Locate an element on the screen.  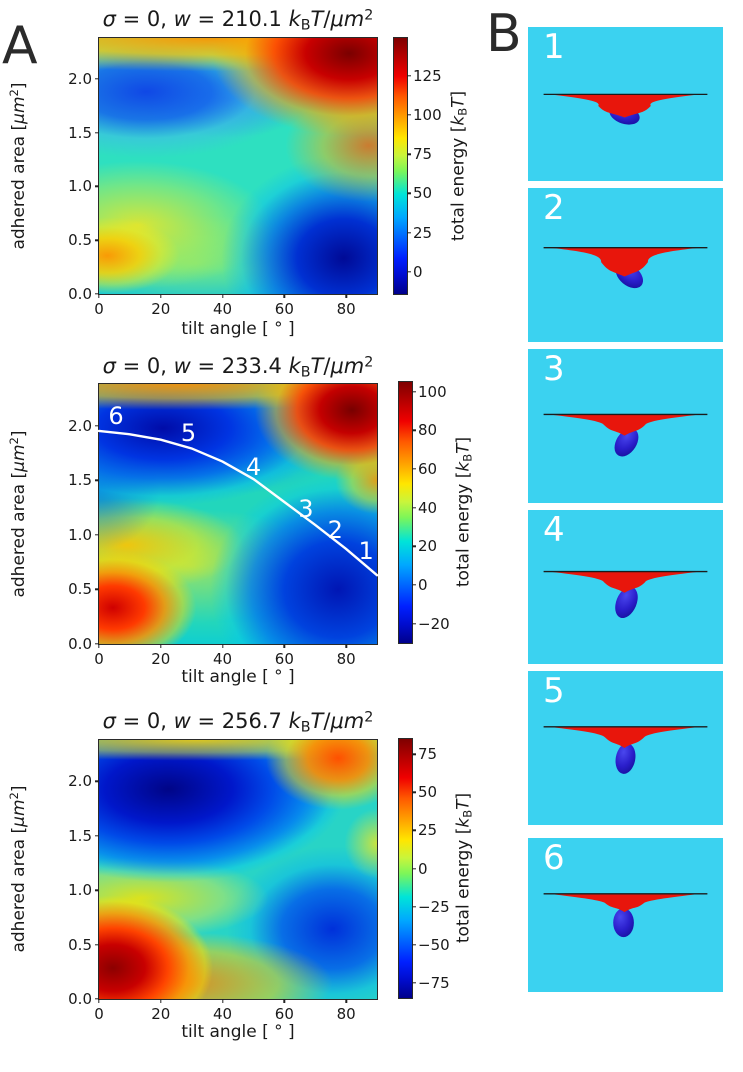
colorbar-tick-label: 25 is located at coordinates (428, 830).